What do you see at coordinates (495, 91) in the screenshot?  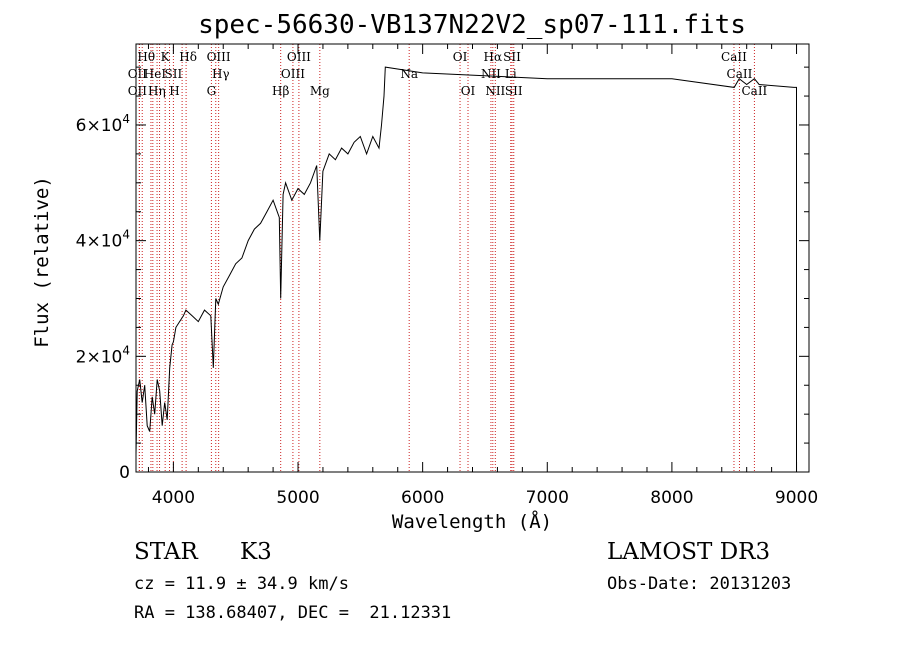 I see `line-label-24: NII` at bounding box center [495, 91].